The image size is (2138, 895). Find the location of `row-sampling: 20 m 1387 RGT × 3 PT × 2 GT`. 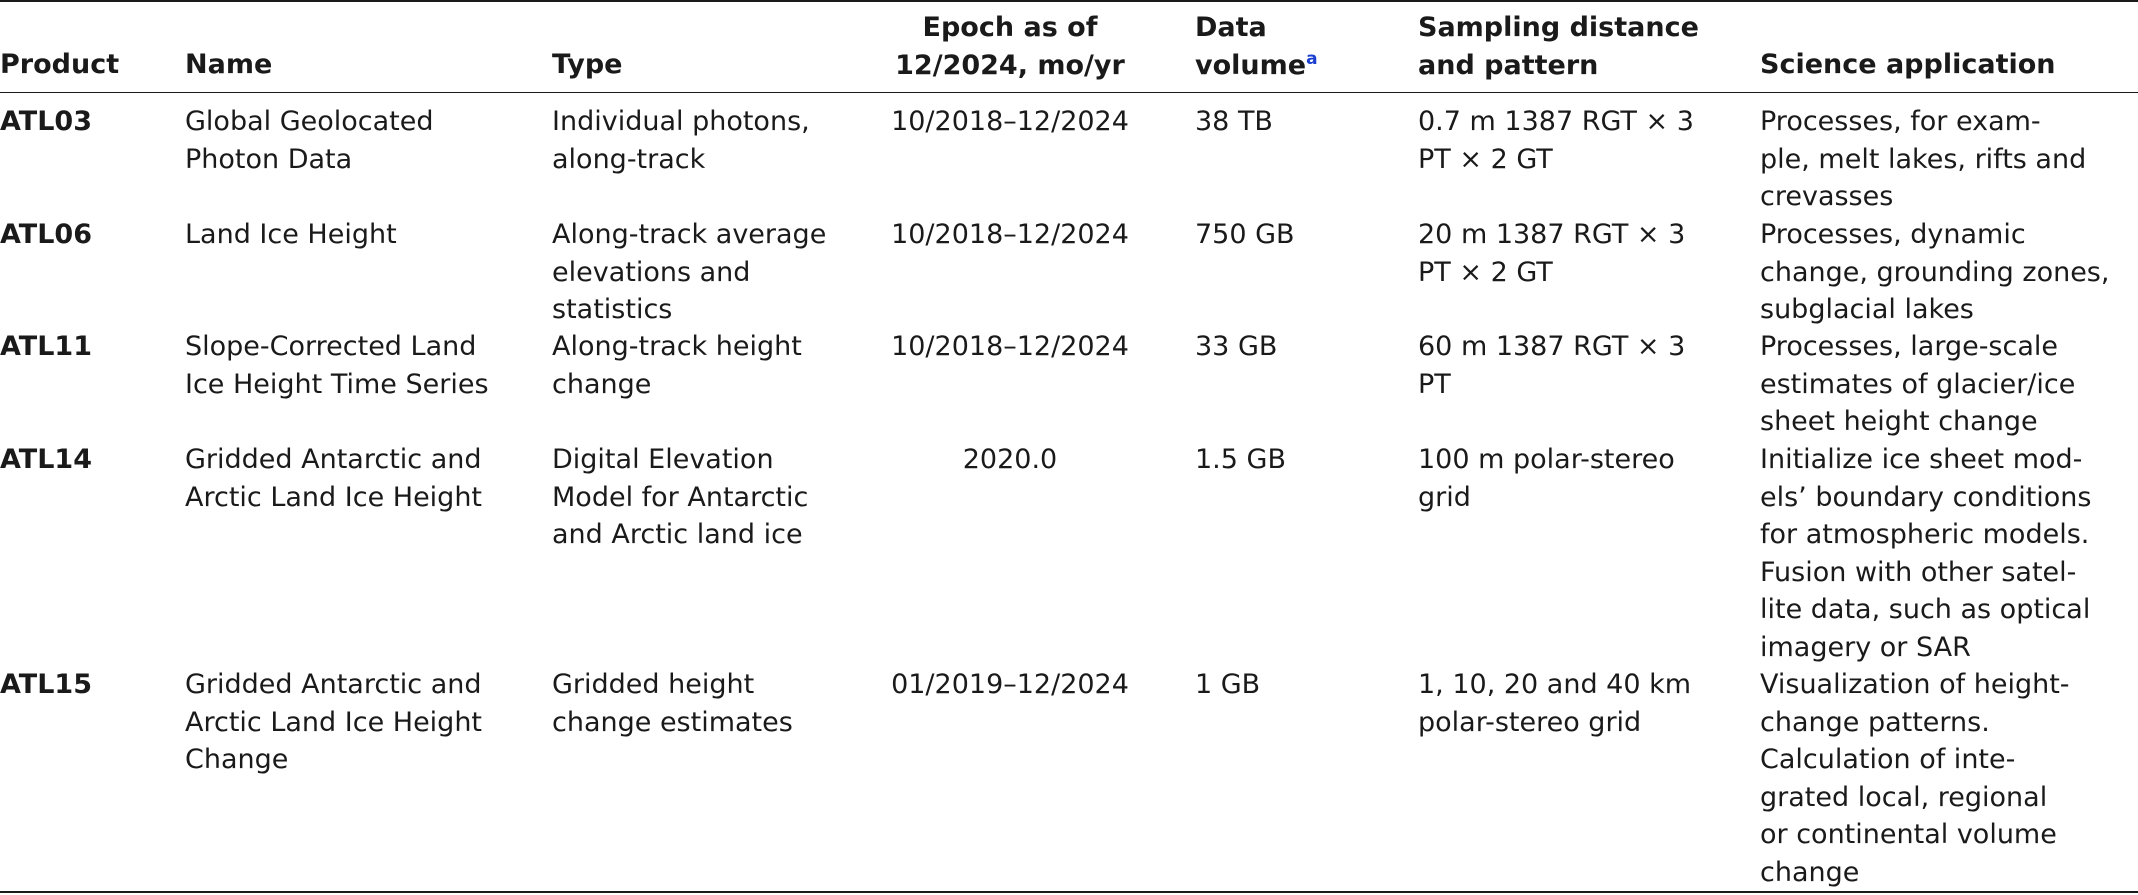

row-sampling: 20 m 1387 RGT × 3 PT × 2 GT is located at coordinates (1552, 253).